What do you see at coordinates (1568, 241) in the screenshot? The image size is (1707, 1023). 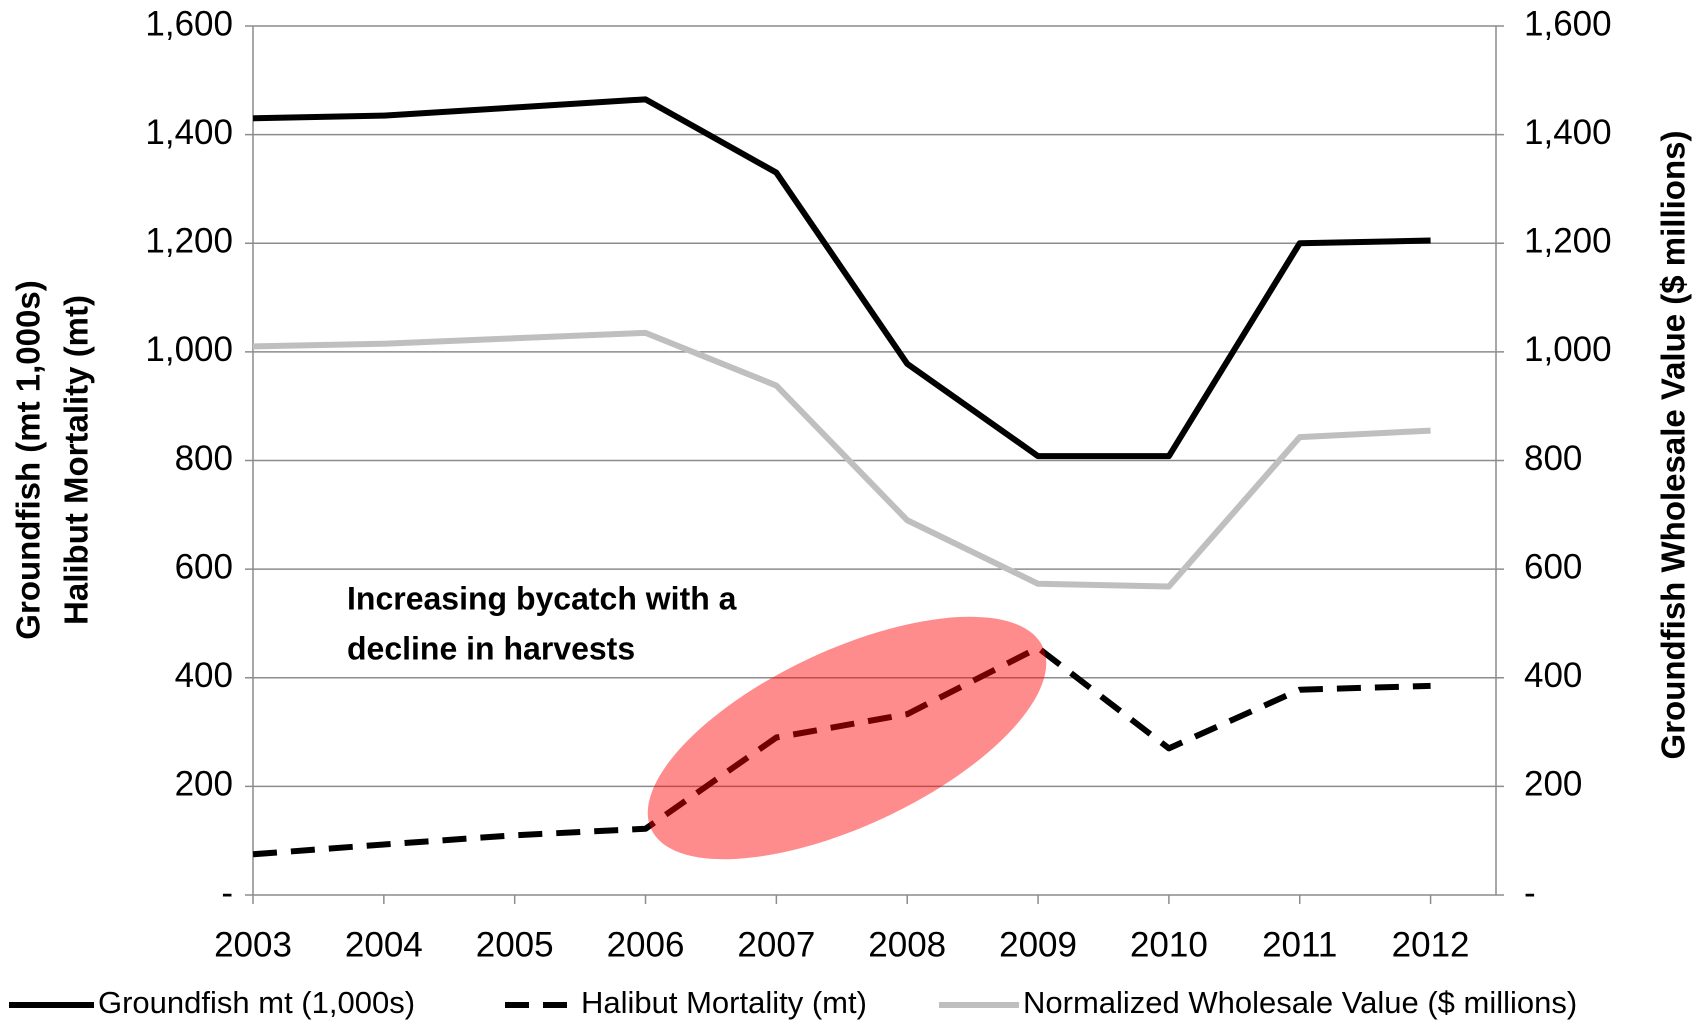 I see `y2-tick-label: 1,200` at bounding box center [1568, 241].